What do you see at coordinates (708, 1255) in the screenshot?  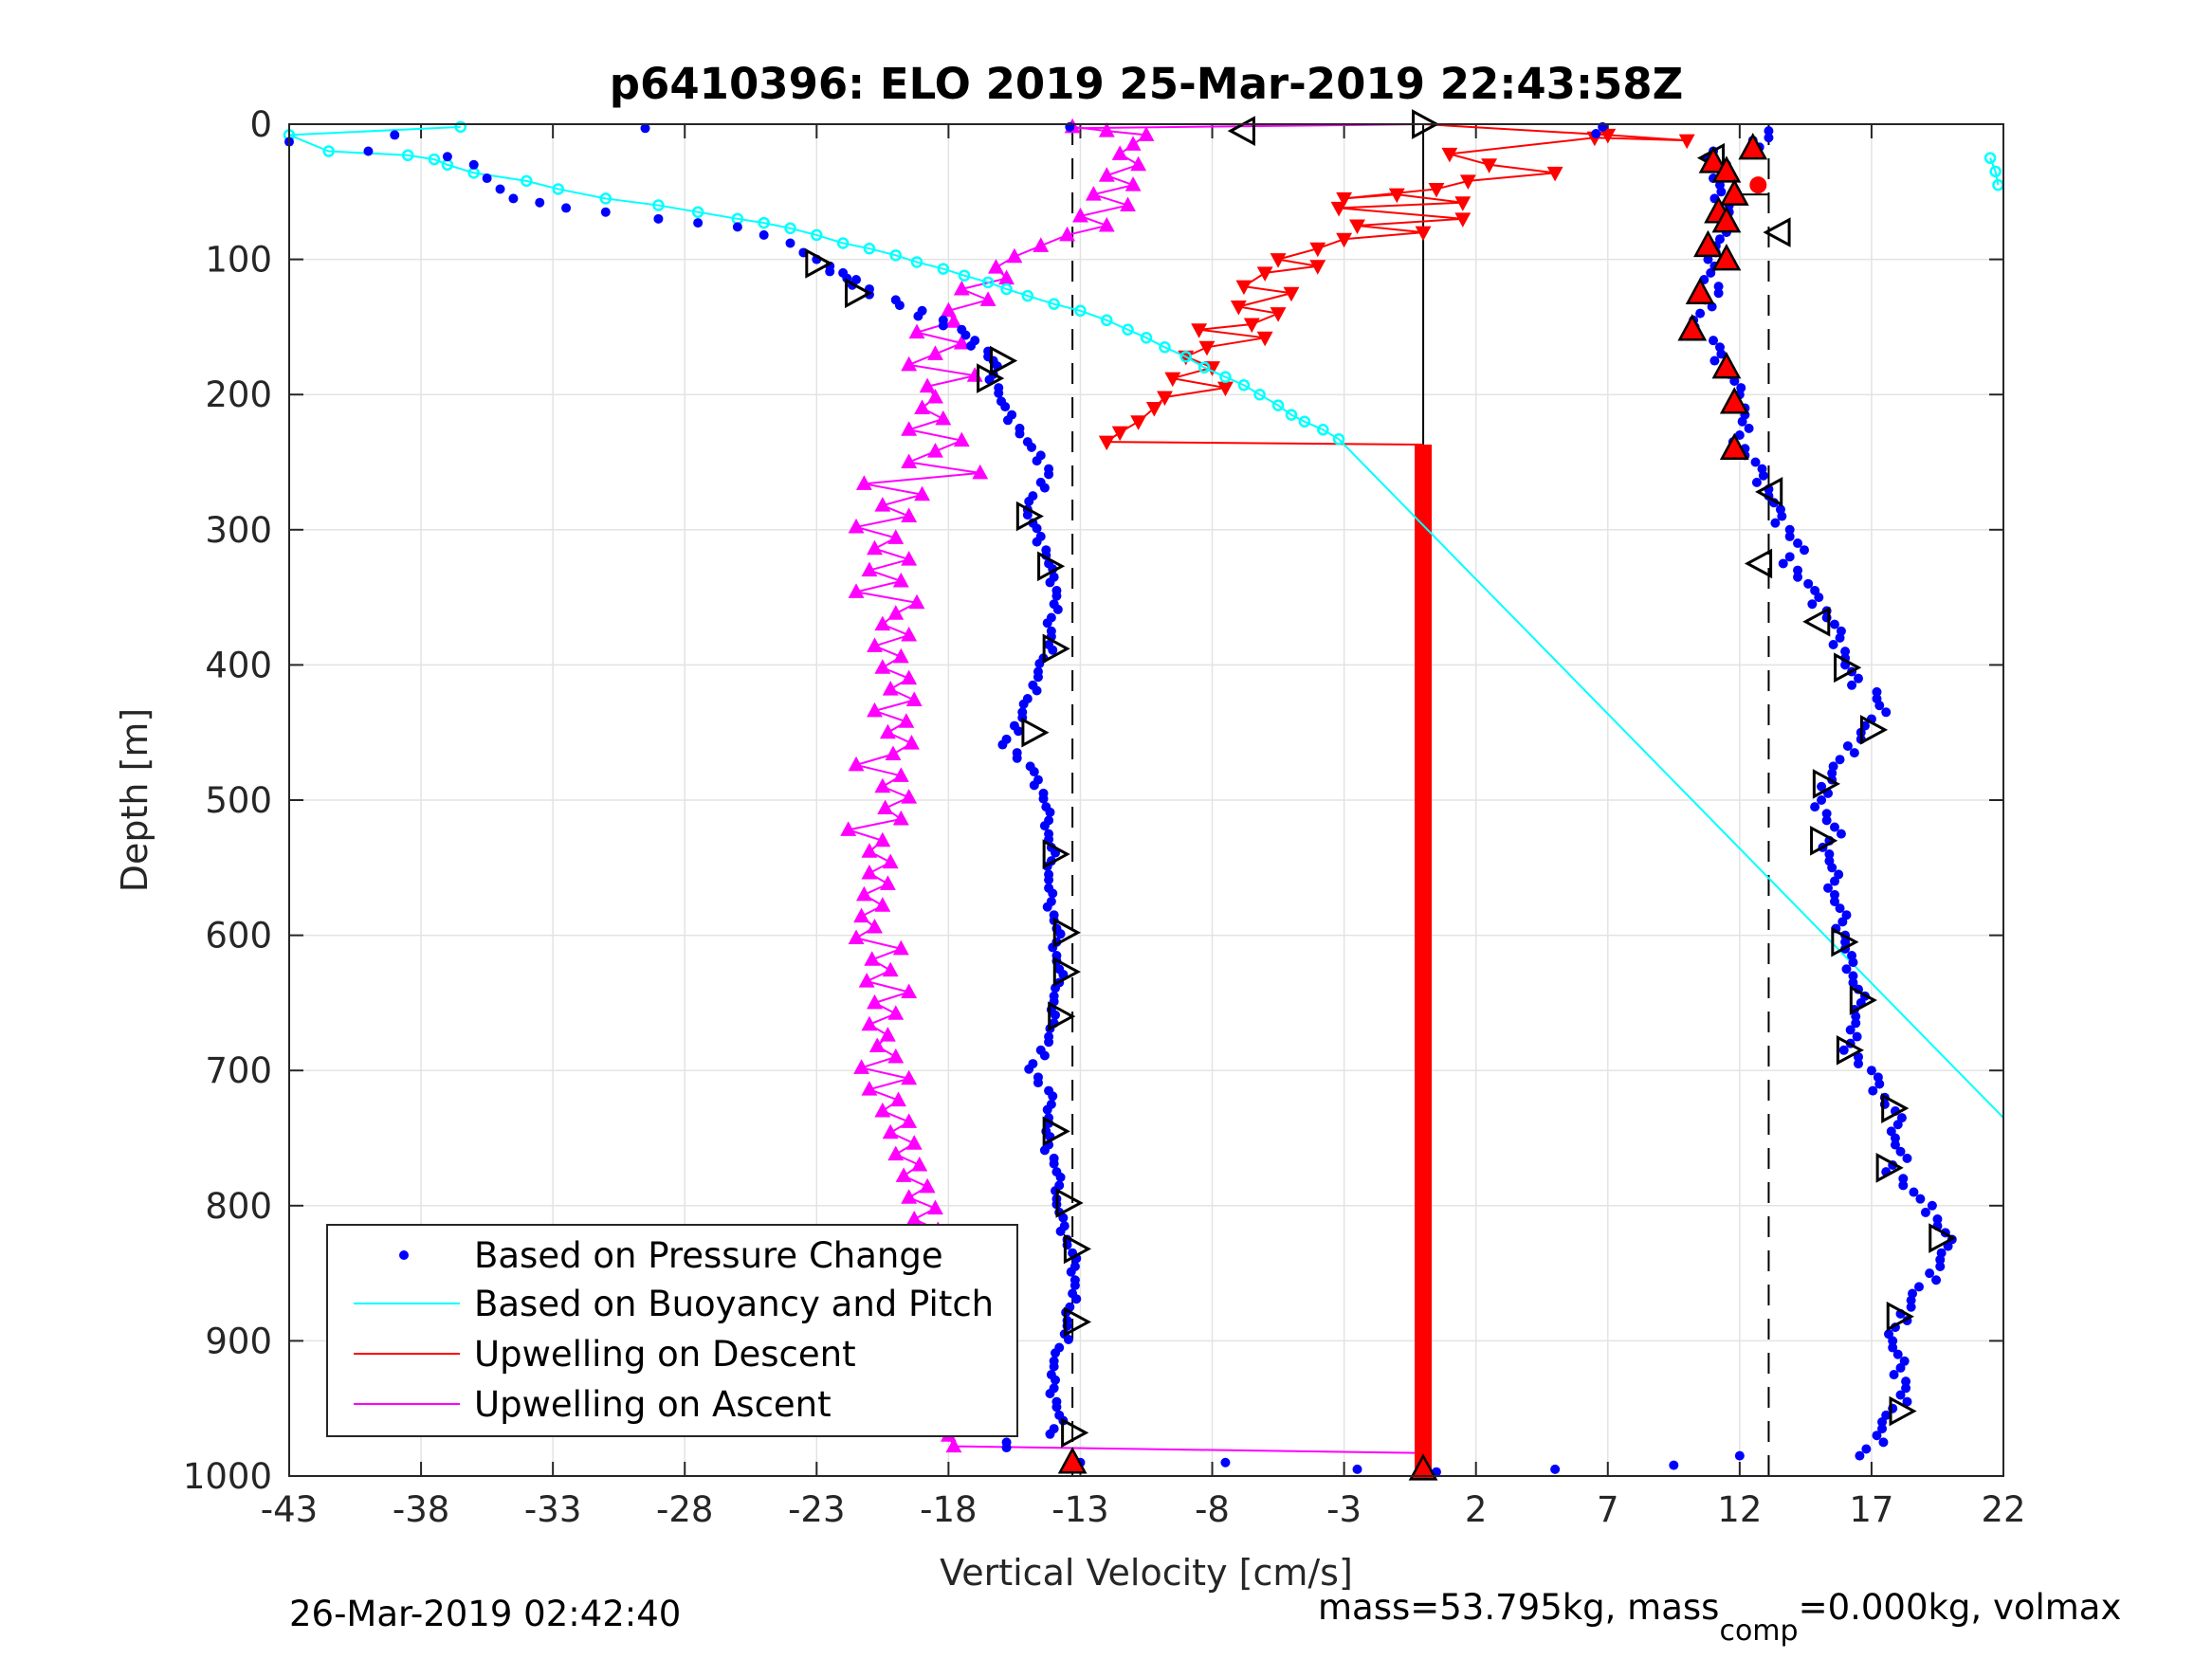 I see `legend-entry-label: Based on Pressure Change` at bounding box center [708, 1255].